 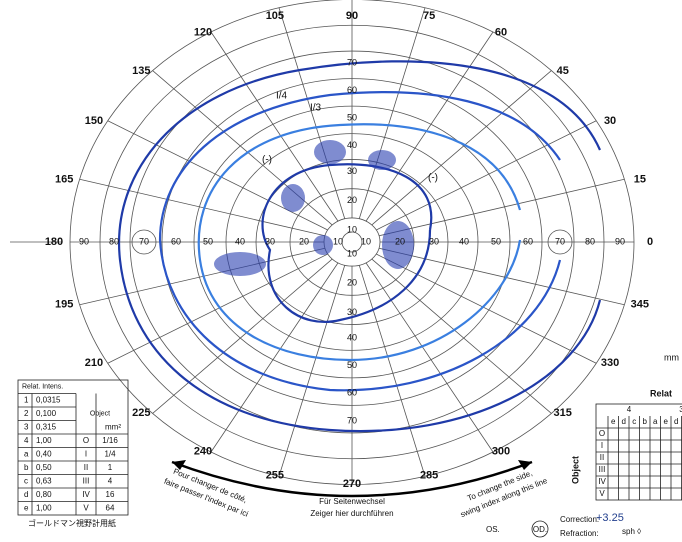 I want to click on table-header: Relat. Intens., so click(x=42, y=387).